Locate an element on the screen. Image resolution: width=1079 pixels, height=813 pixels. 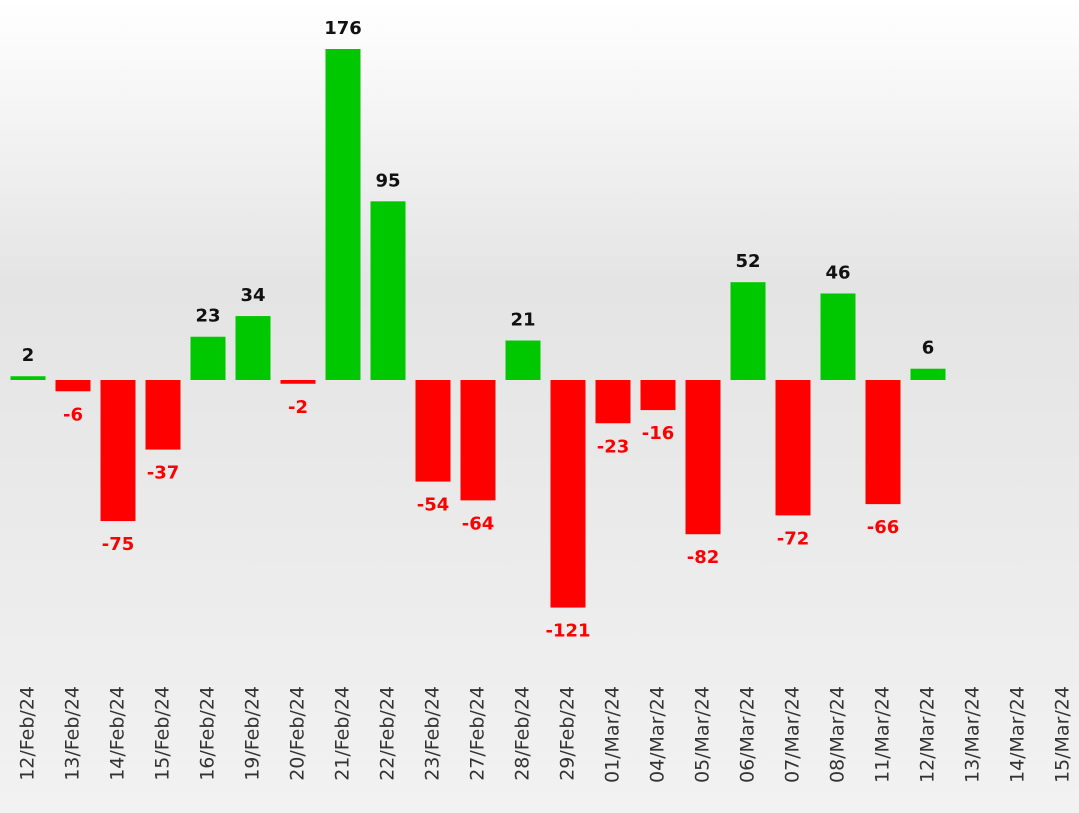
x-tick-label: 23/Feb/24 is located at coordinates (433, 733).